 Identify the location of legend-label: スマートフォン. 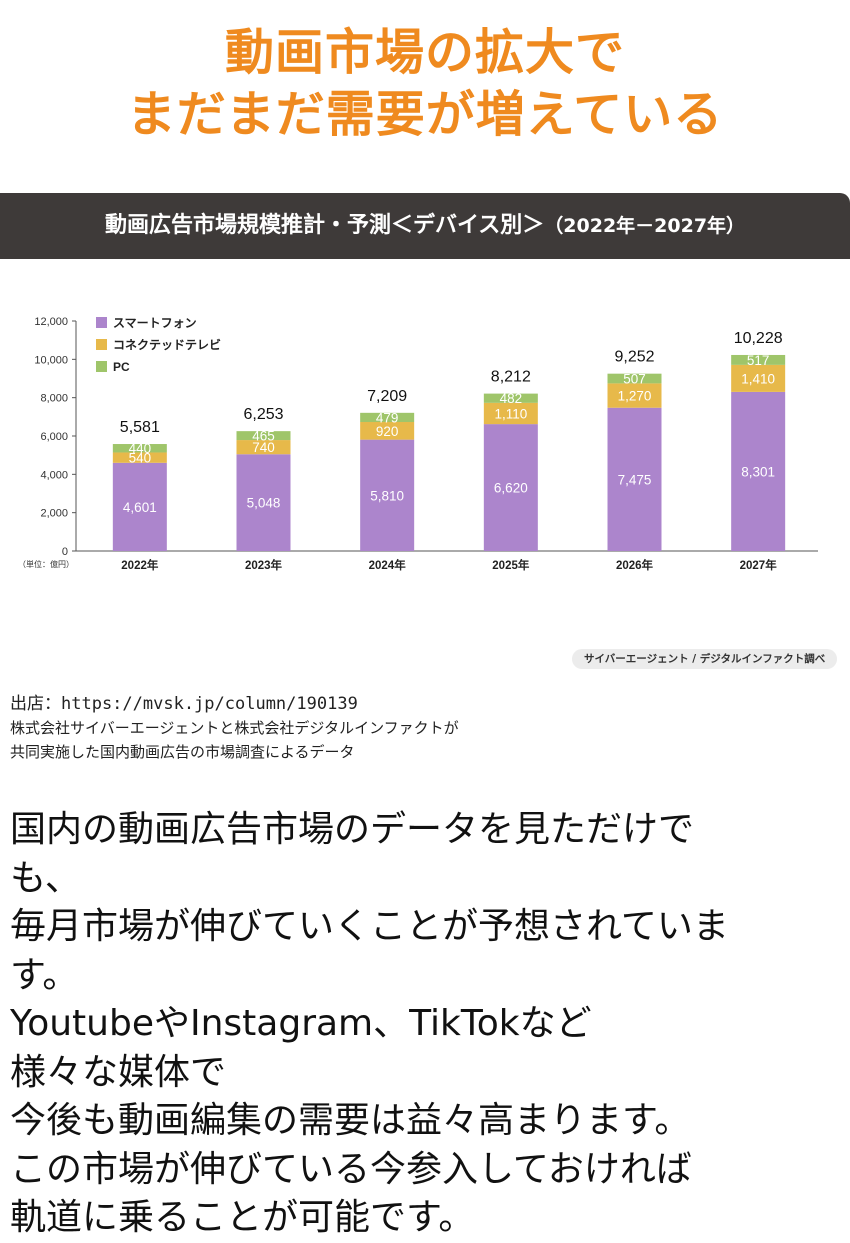
(155, 323).